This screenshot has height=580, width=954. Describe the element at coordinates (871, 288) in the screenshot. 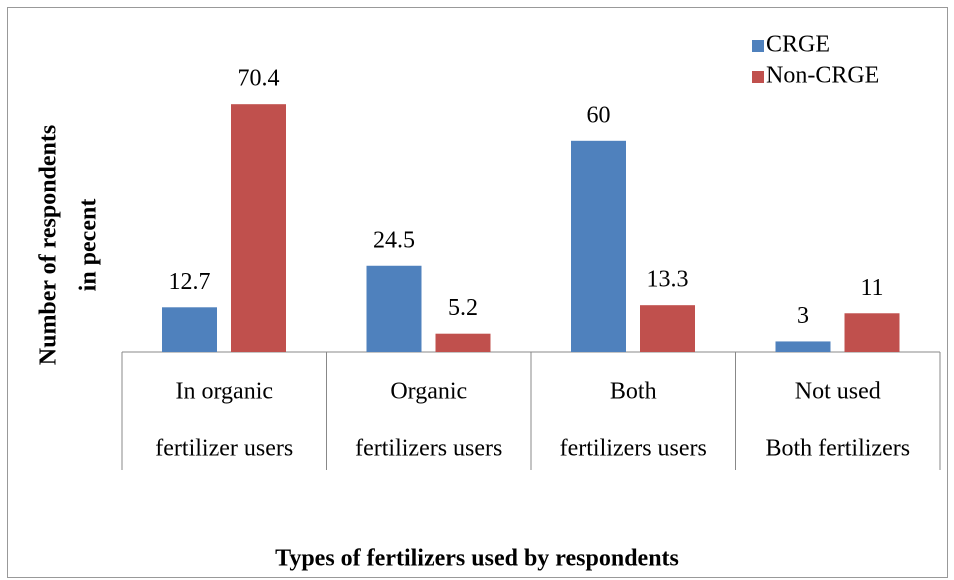

I see `data-label: 11` at that location.